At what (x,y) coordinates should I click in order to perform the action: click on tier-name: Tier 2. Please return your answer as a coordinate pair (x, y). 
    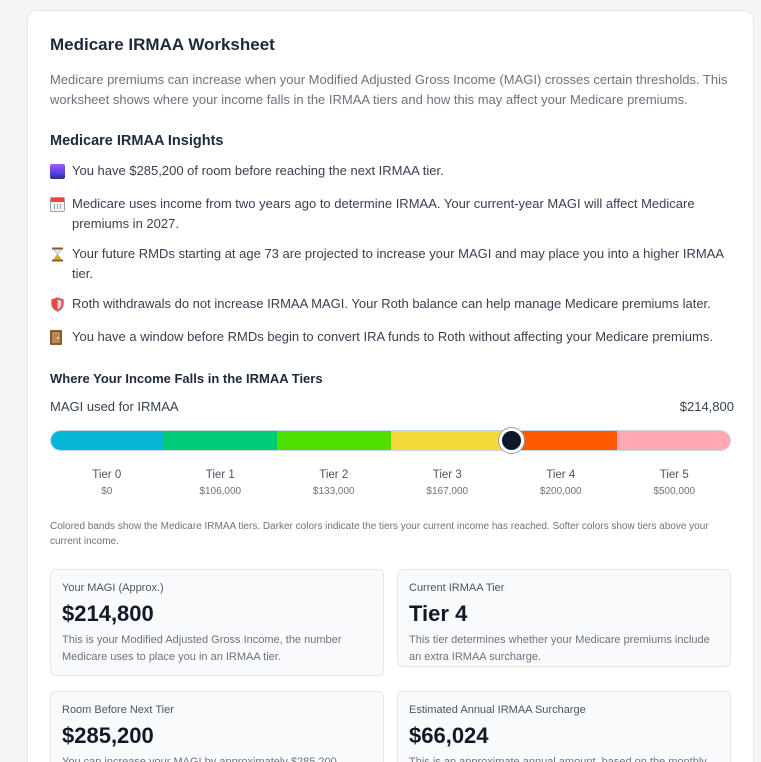
    Looking at the image, I should click on (334, 475).